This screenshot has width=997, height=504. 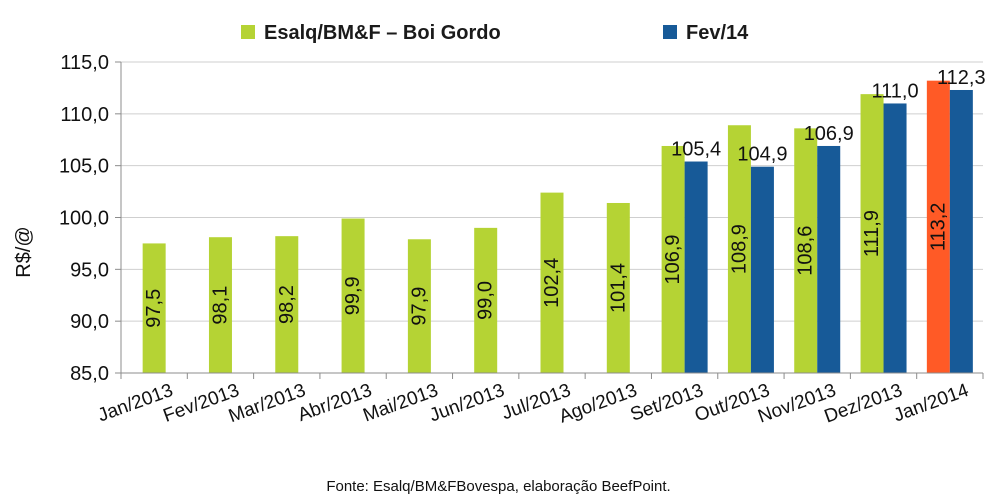 I want to click on y-tick-label: 90,0, so click(x=89, y=322).